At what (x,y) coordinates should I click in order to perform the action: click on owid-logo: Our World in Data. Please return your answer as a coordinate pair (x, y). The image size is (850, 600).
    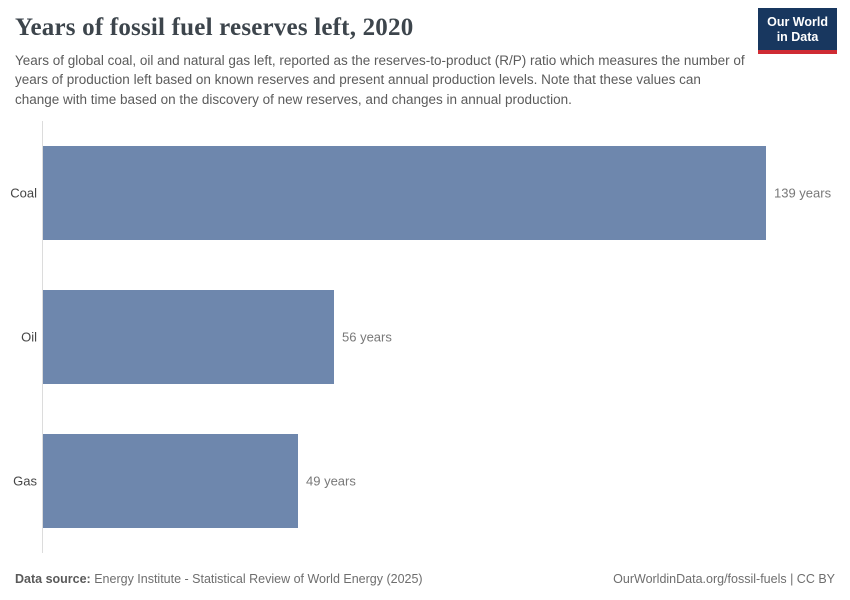
    Looking at the image, I should click on (797, 31).